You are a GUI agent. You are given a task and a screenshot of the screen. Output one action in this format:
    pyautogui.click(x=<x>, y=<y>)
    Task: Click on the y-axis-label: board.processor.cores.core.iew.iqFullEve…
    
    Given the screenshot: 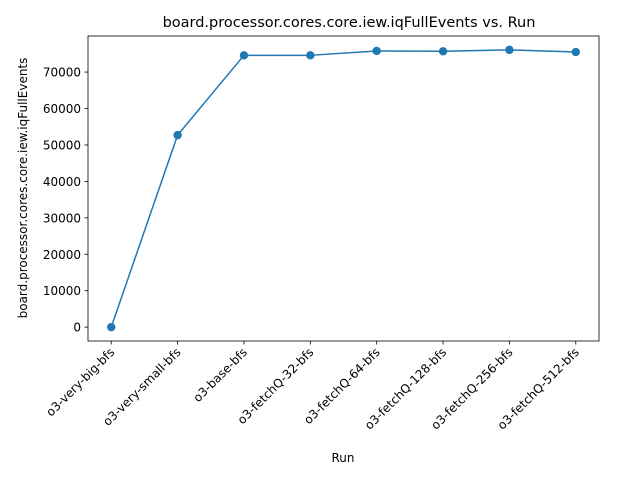 What is the action you would take?
    pyautogui.click(x=23, y=188)
    